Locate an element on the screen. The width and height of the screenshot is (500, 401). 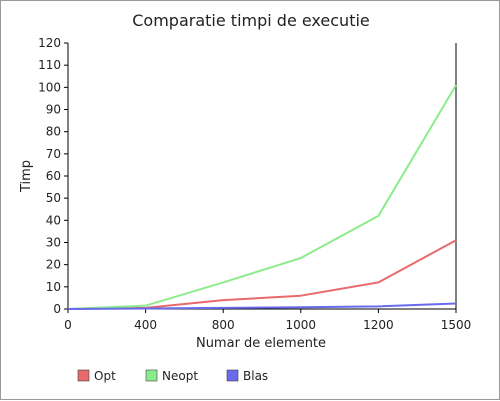
y-tick-label: 90 is located at coordinates (53, 110).